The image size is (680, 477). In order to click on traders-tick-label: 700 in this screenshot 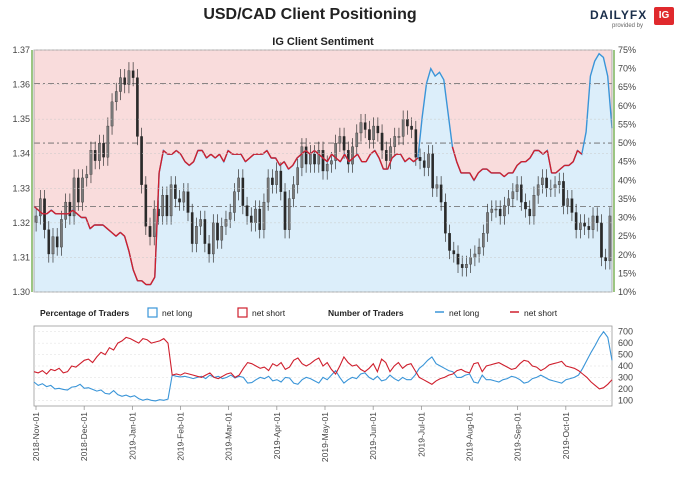, I will do `click(625, 332)`.